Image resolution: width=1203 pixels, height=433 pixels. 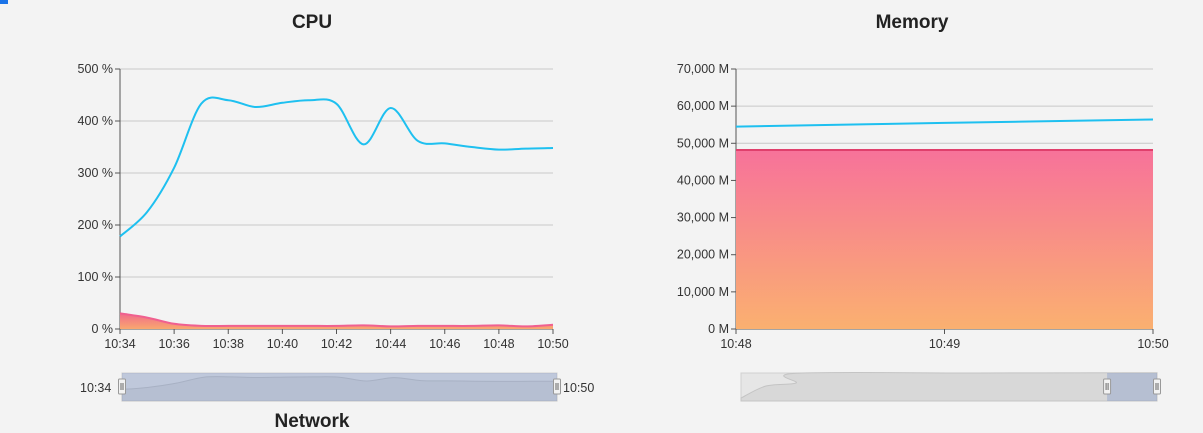 What do you see at coordinates (95, 69) in the screenshot?
I see `y-tick-label: 500 %` at bounding box center [95, 69].